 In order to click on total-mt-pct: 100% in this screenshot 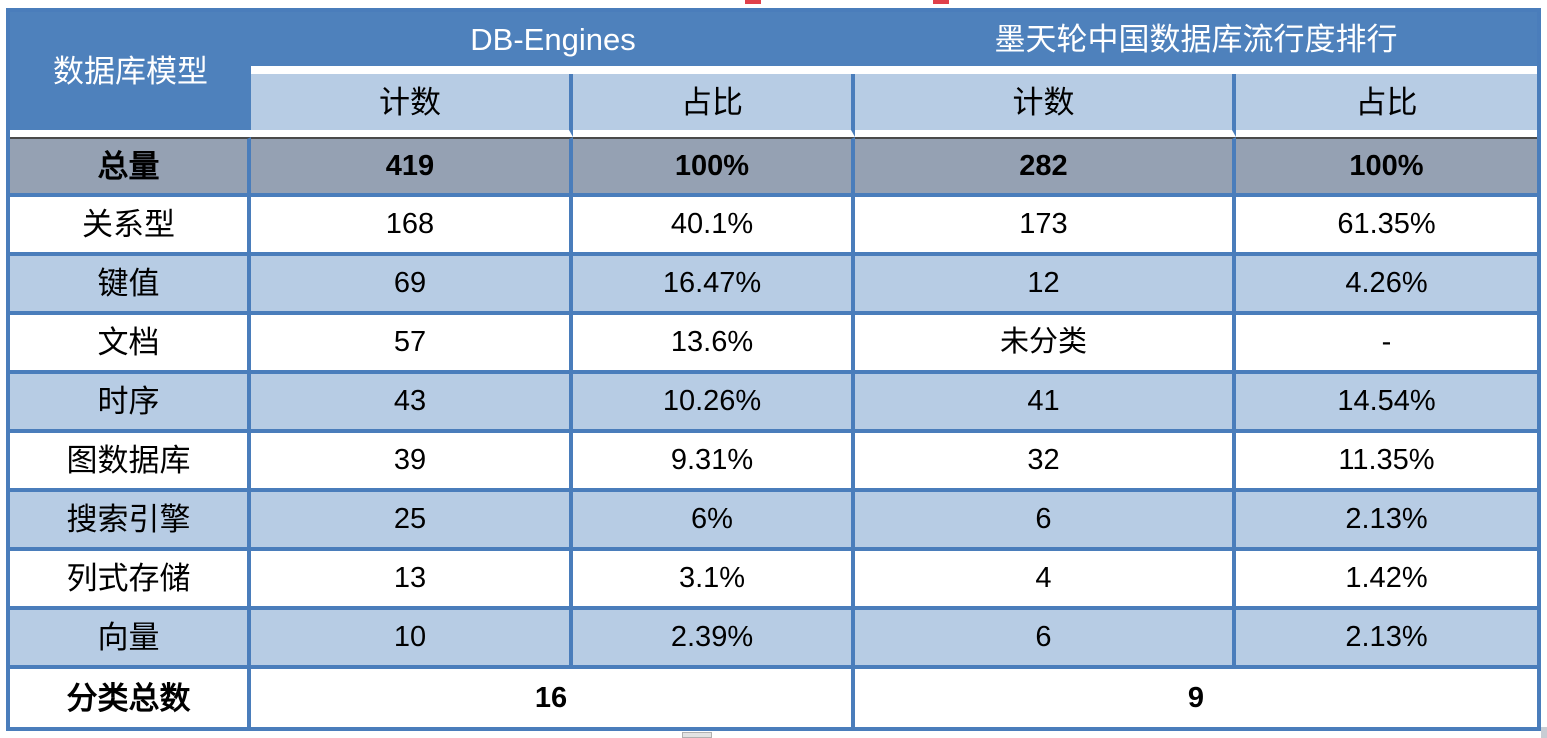, I will do `click(1386, 167)`.